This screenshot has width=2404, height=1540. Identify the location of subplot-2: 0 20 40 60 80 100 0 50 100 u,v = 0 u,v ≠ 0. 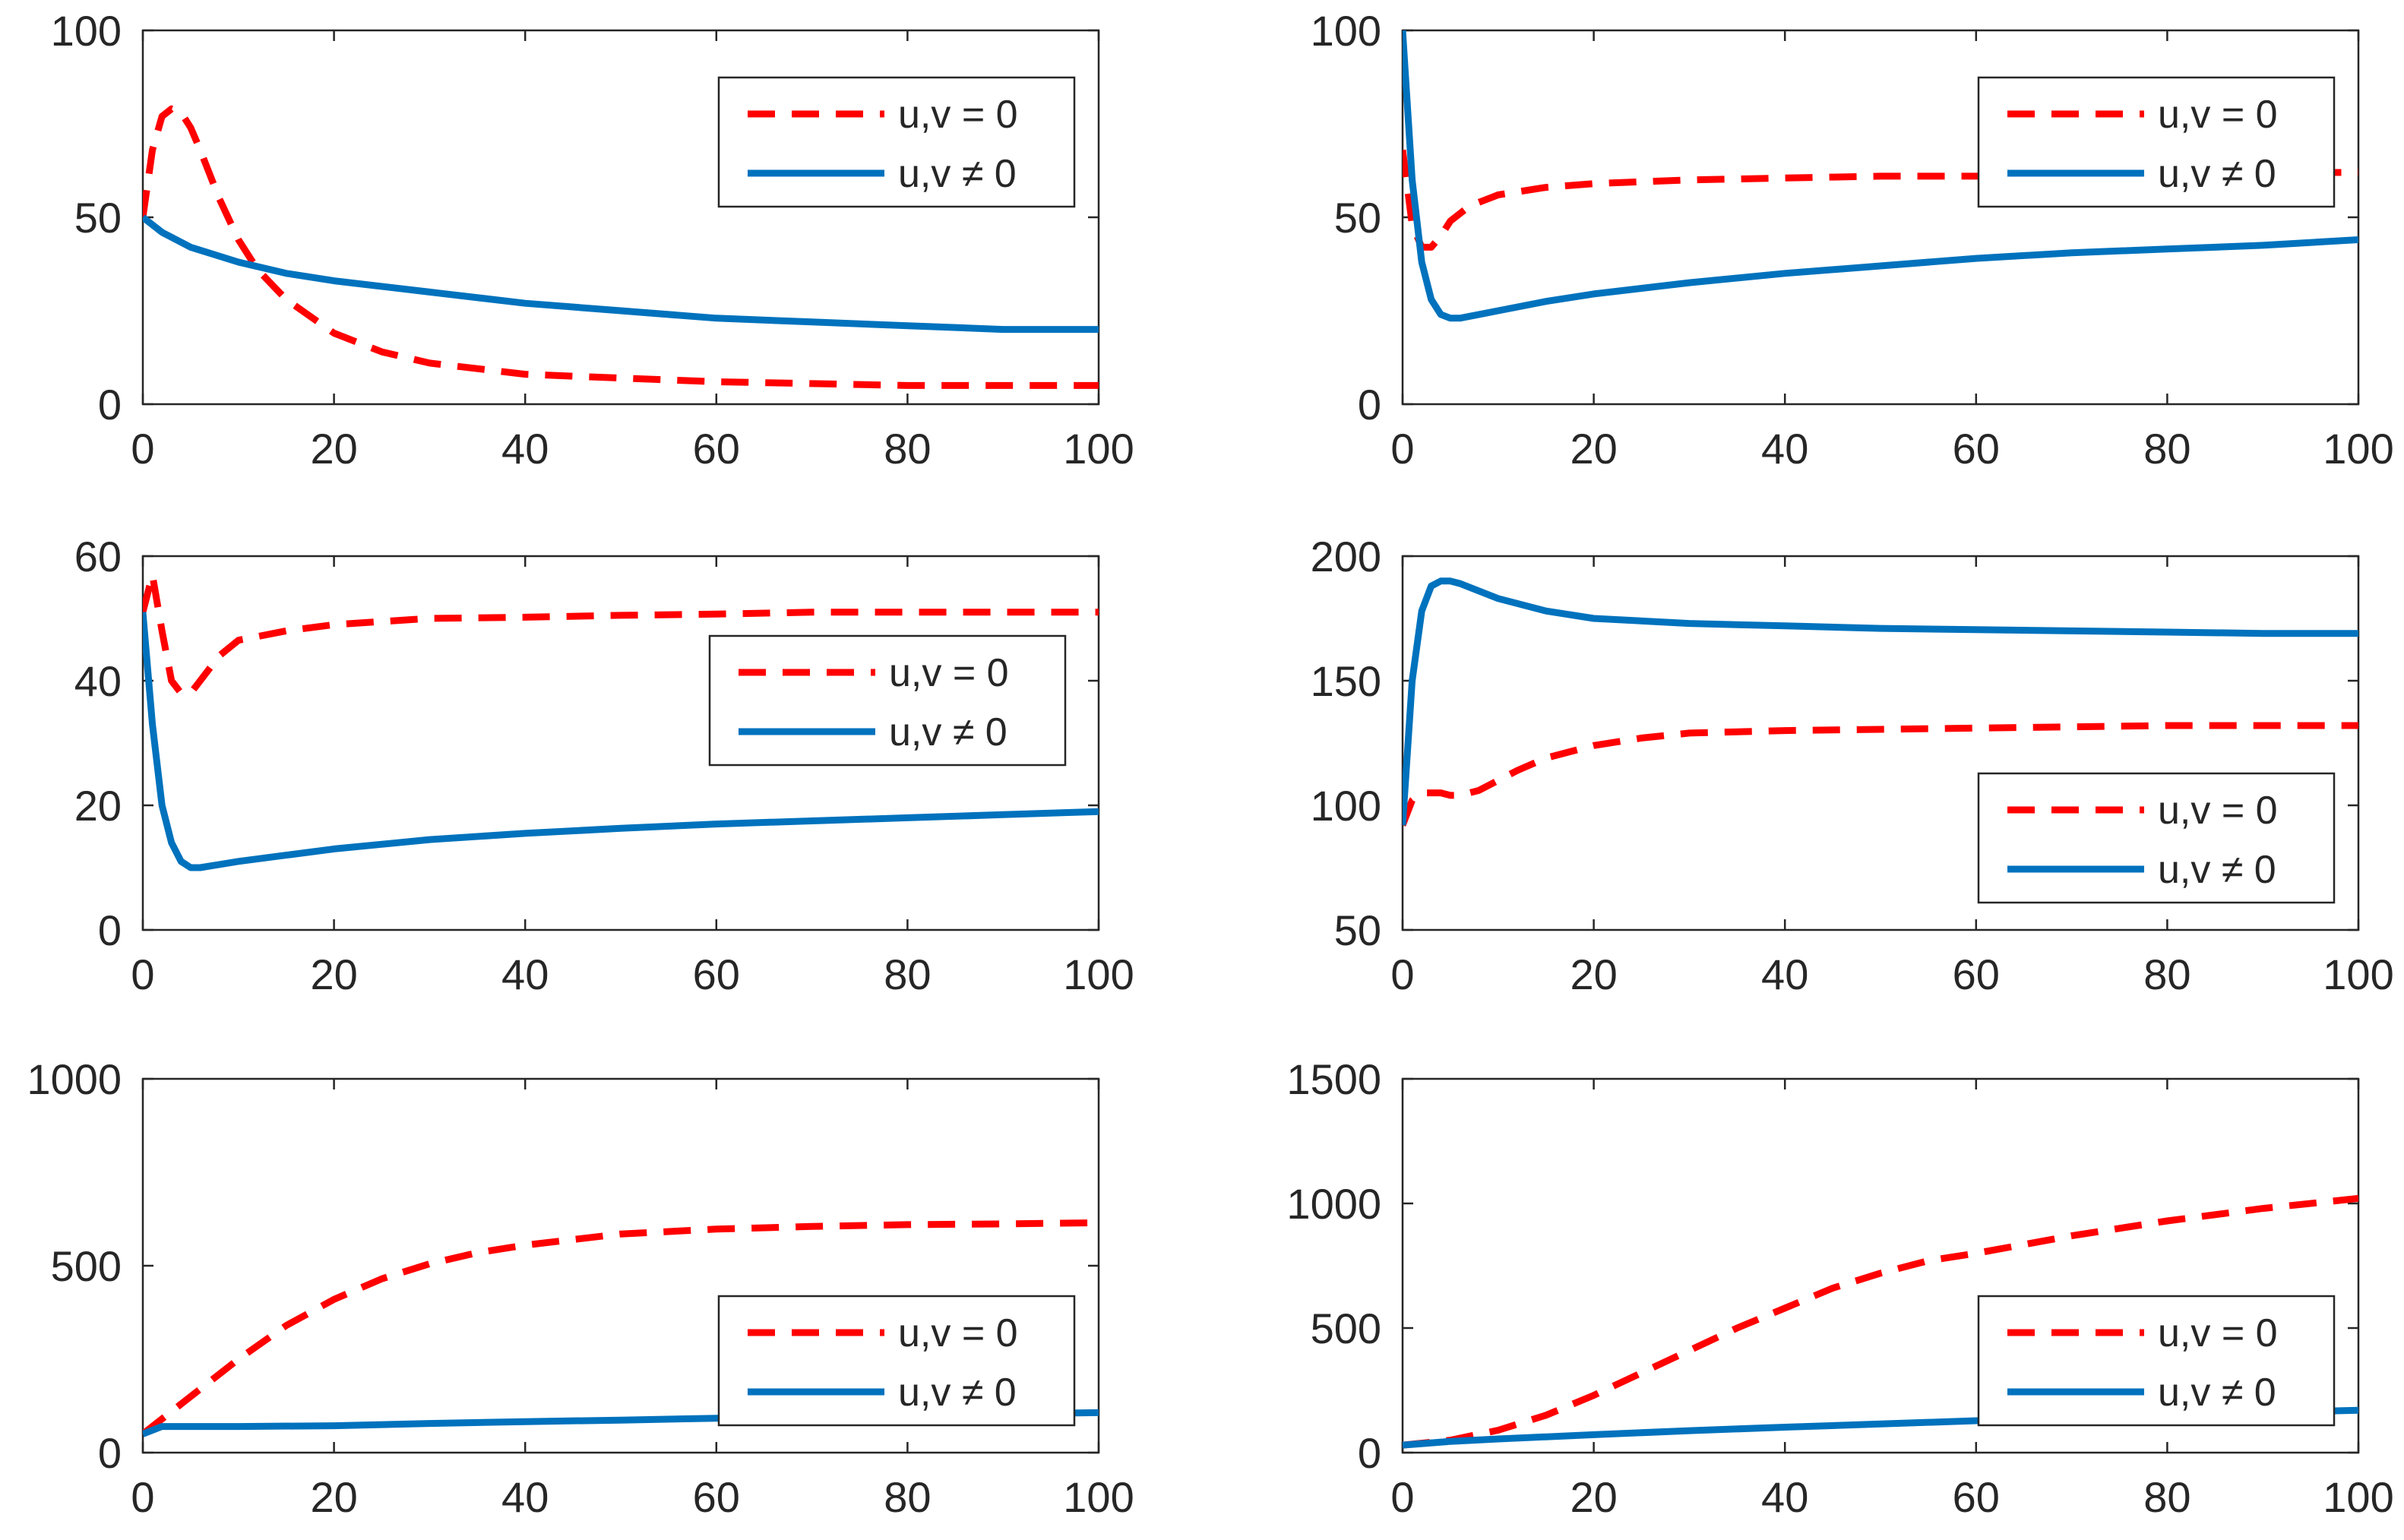
(1852, 240).